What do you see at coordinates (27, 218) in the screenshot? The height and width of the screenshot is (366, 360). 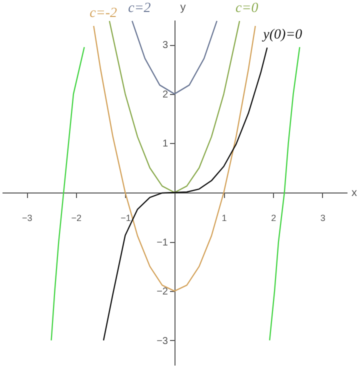 I see `x-tick-label: −3` at bounding box center [27, 218].